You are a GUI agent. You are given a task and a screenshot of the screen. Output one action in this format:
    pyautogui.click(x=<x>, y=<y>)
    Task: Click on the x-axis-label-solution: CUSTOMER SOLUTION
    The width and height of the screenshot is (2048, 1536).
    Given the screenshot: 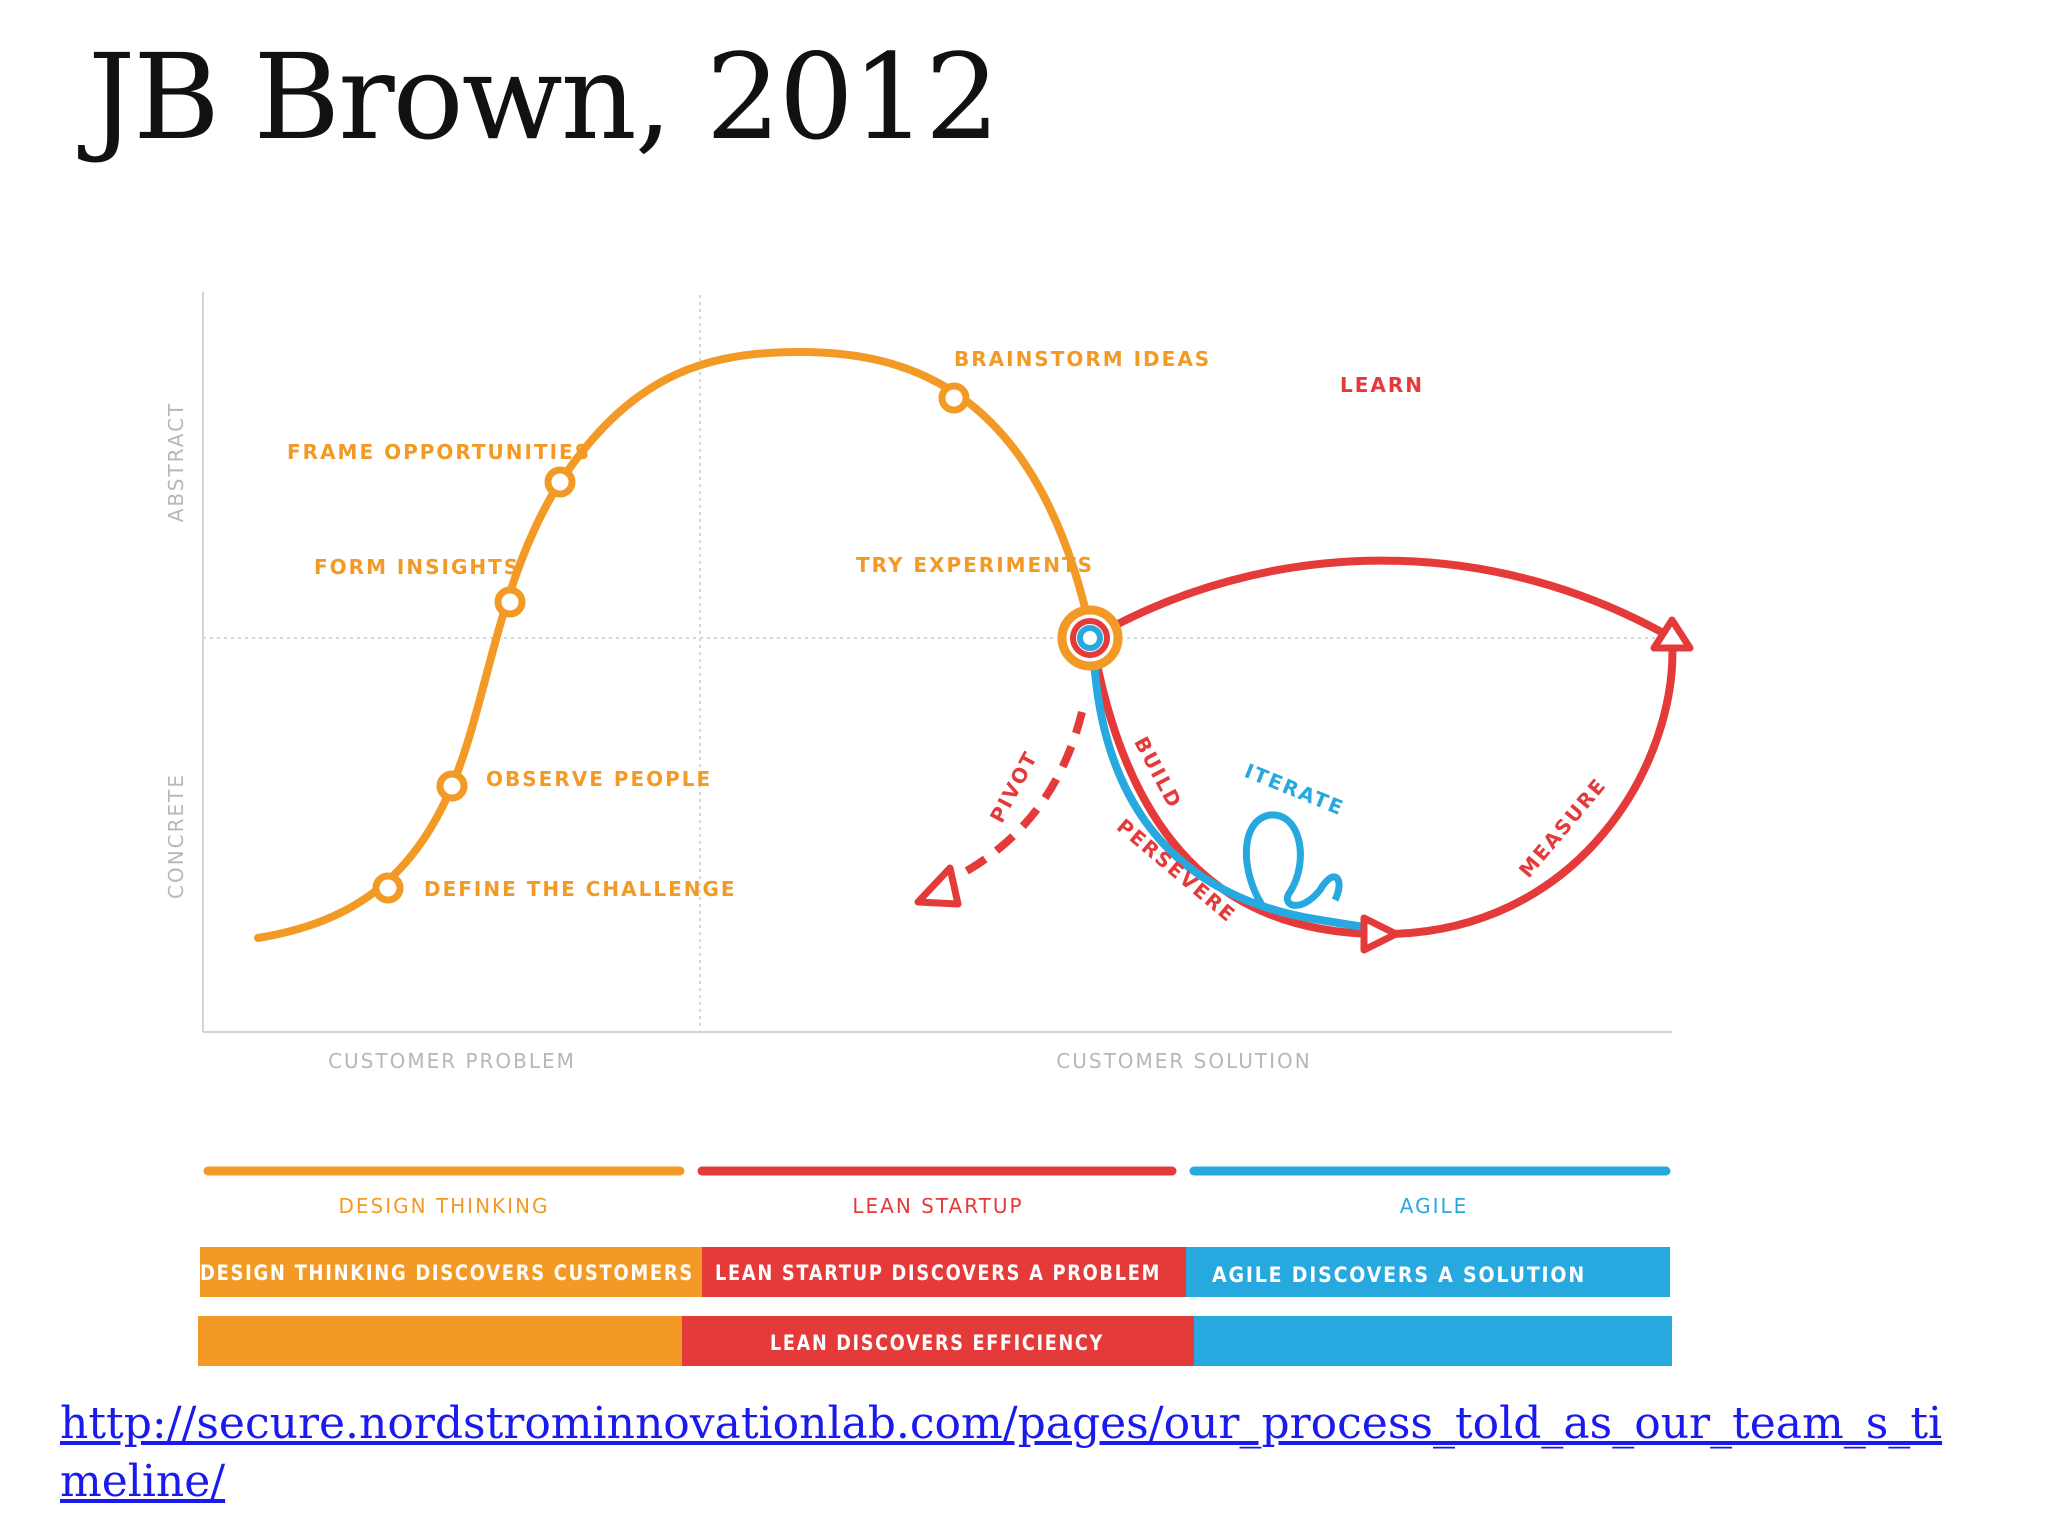 What is the action you would take?
    pyautogui.click(x=1183, y=1061)
    